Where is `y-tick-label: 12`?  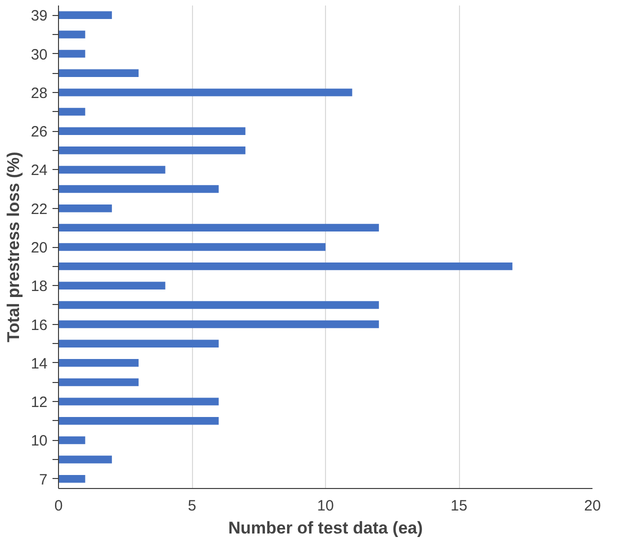 y-tick-label: 12 is located at coordinates (39, 403).